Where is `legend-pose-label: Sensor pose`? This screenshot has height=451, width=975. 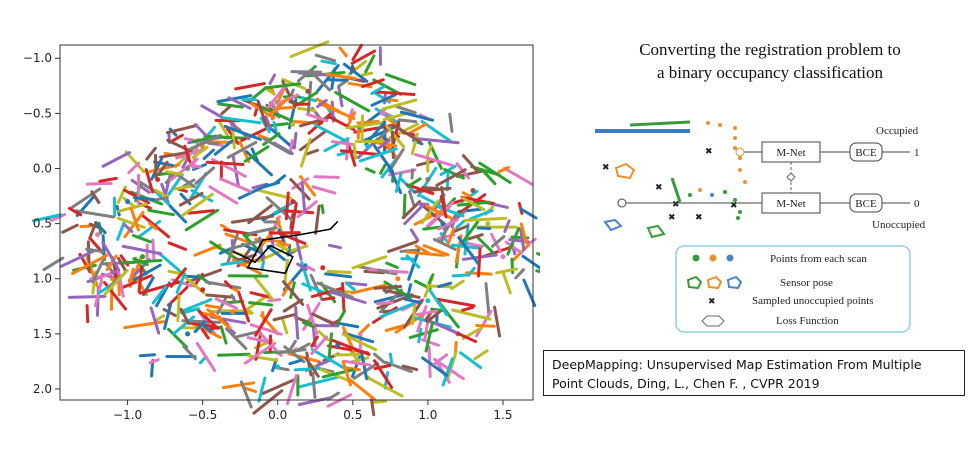
legend-pose-label: Sensor pose is located at coordinates (806, 283).